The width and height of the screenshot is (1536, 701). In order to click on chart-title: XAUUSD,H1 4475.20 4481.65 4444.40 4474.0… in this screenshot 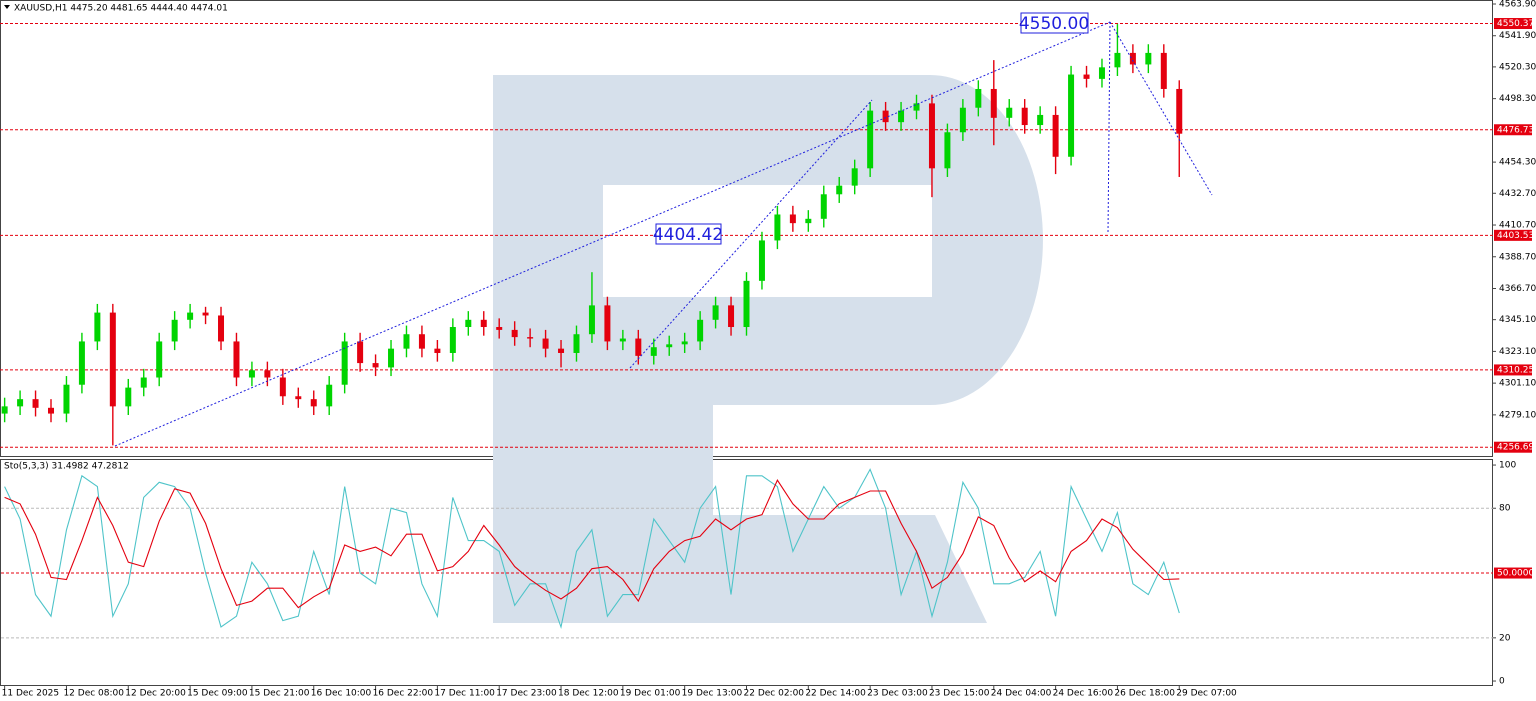, I will do `click(121, 9)`.